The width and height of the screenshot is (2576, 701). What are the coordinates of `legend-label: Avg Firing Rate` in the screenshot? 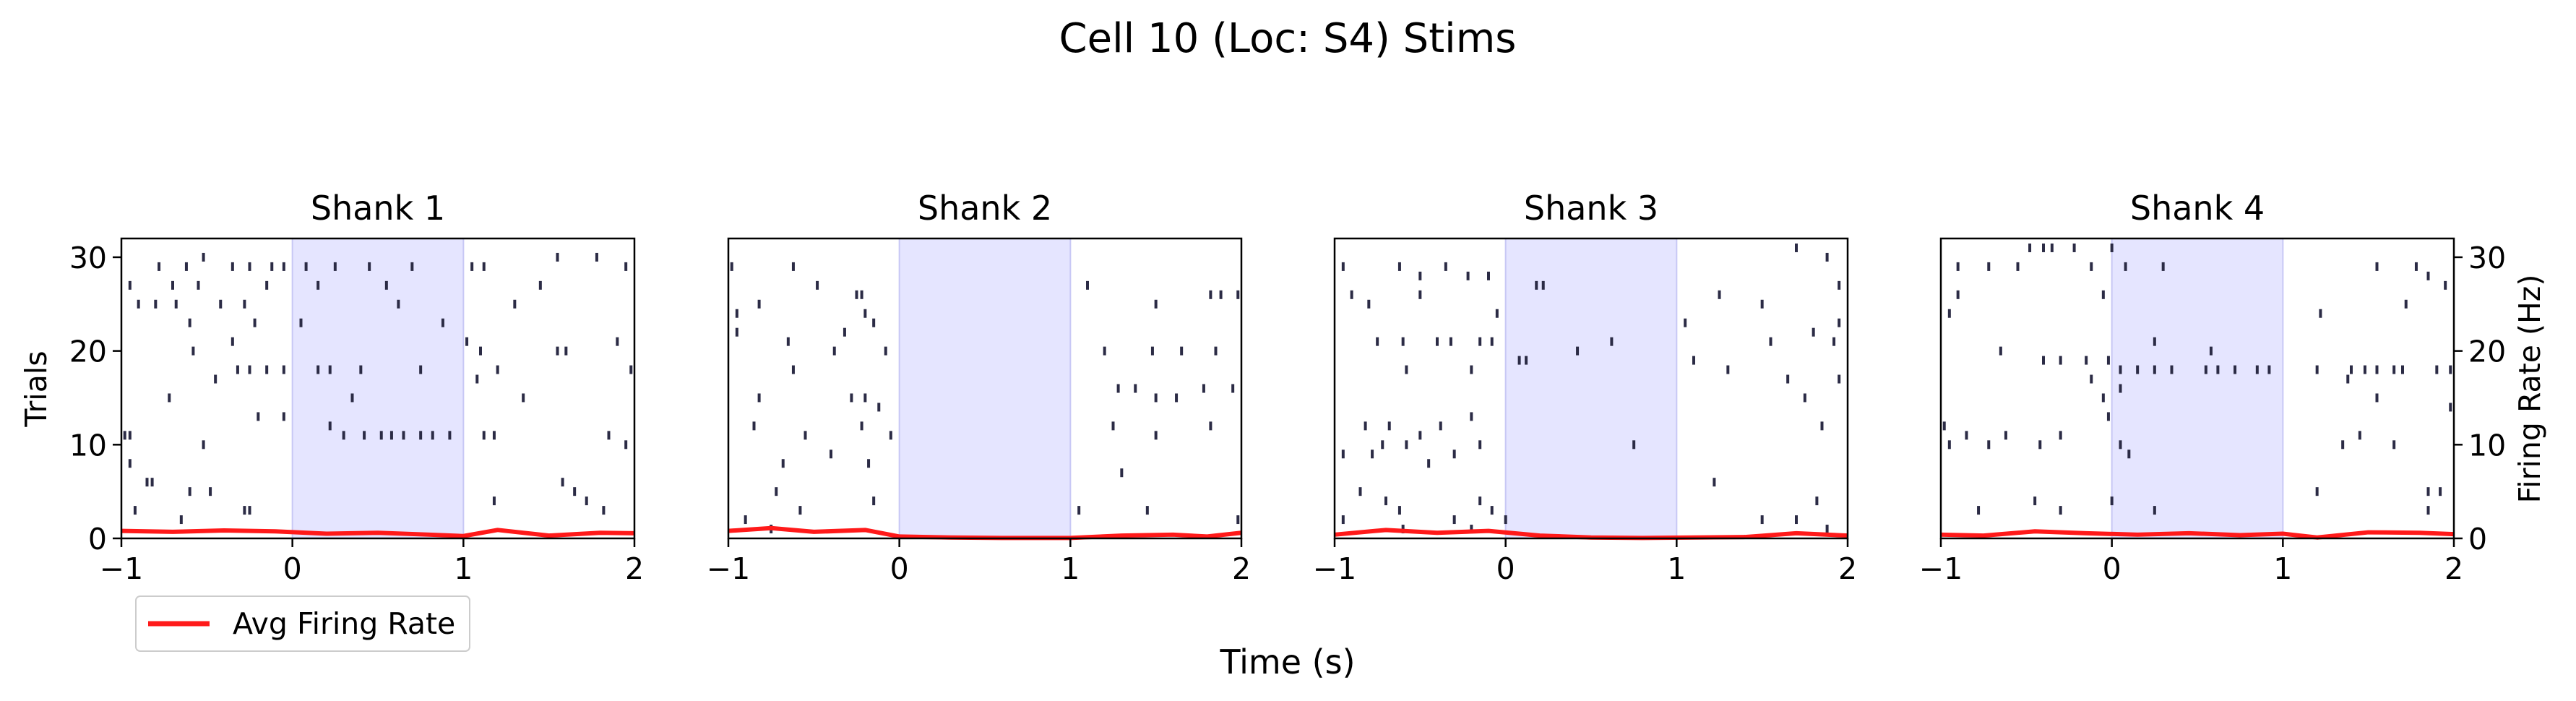 It's located at (344, 623).